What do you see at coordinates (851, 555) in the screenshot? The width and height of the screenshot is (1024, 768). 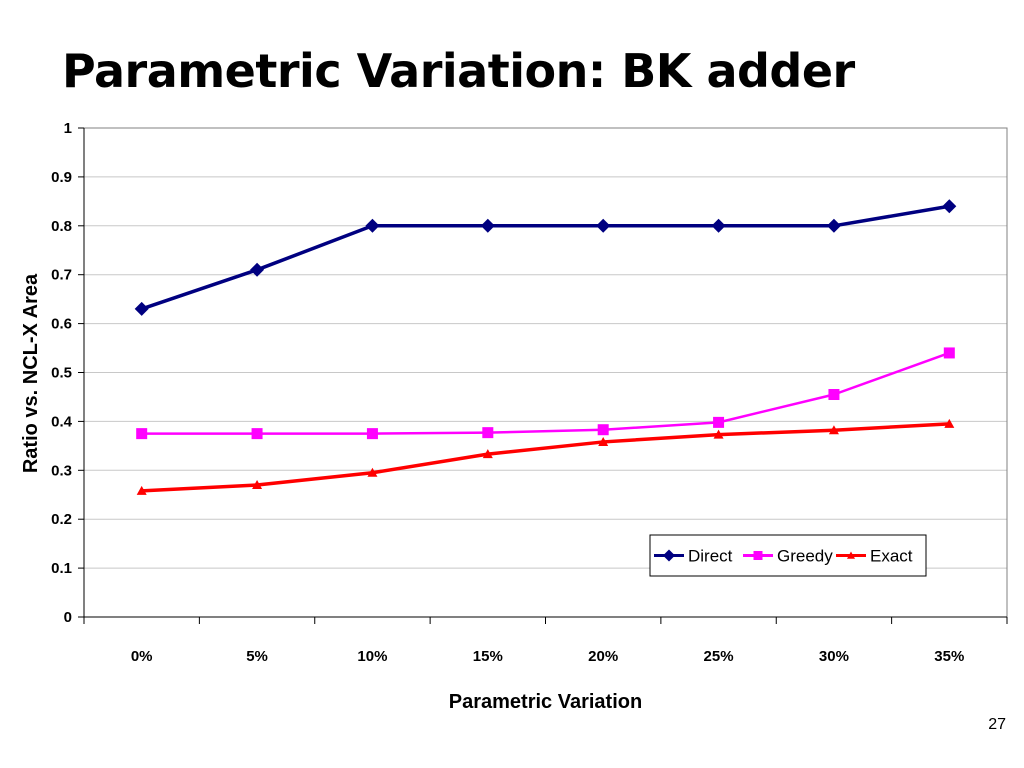 I see `legend-marker-exact` at bounding box center [851, 555].